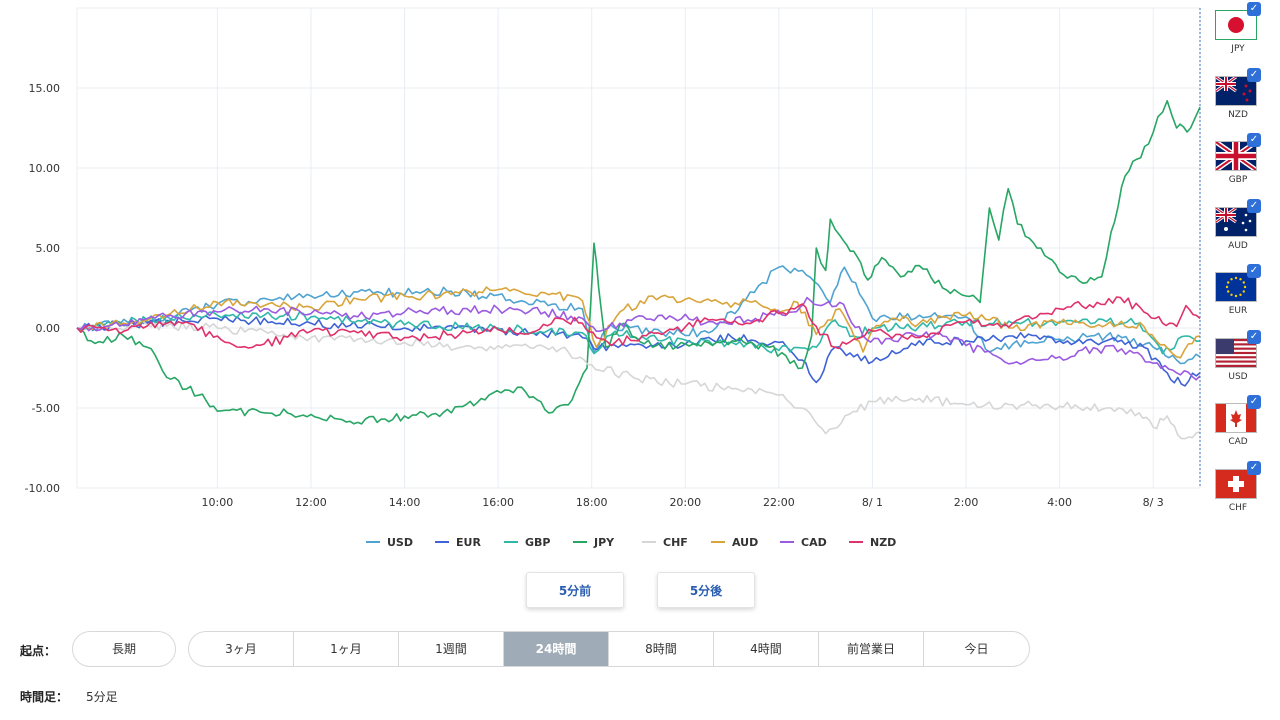 The image size is (1280, 720). What do you see at coordinates (42, 488) in the screenshot?
I see `y-tick-label: -10.00` at bounding box center [42, 488].